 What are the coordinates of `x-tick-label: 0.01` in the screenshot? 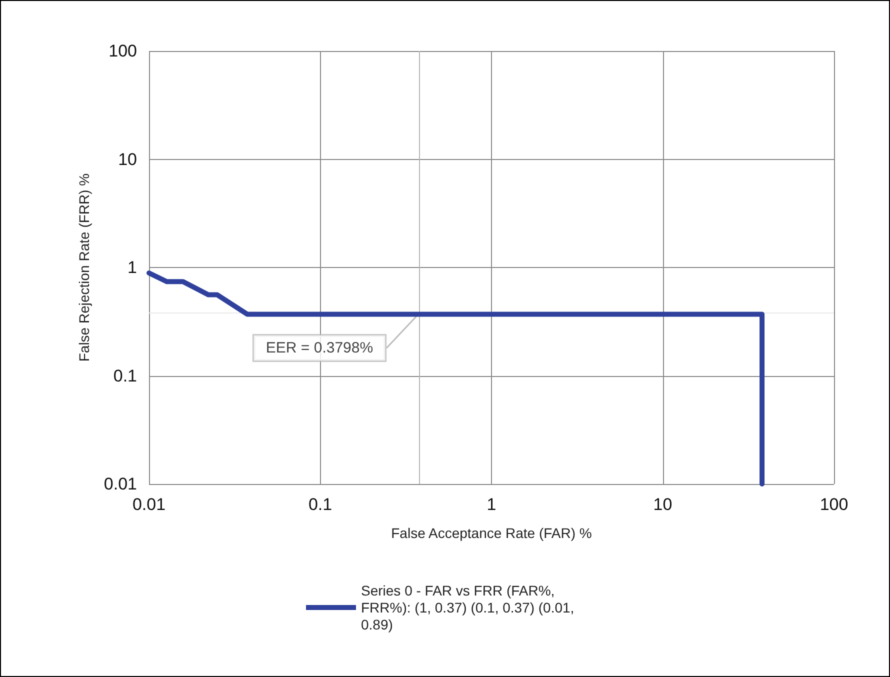 It's located at (149, 504).